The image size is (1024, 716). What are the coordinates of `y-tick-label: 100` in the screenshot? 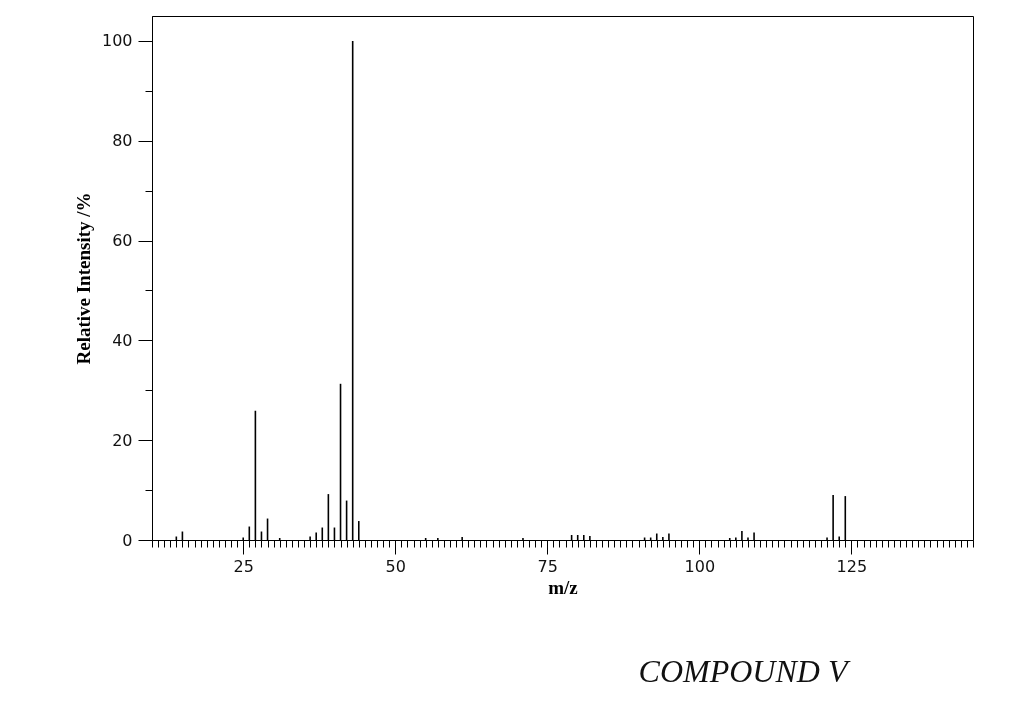 It's located at (117, 41).